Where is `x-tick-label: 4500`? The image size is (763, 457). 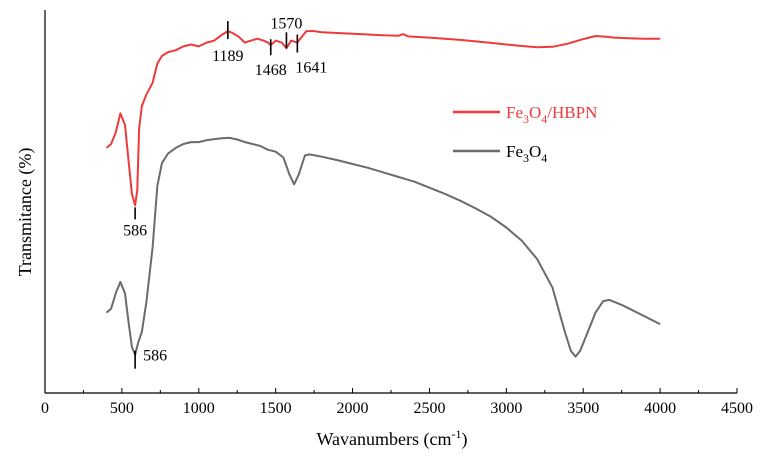 x-tick-label: 4500 is located at coordinates (737, 408).